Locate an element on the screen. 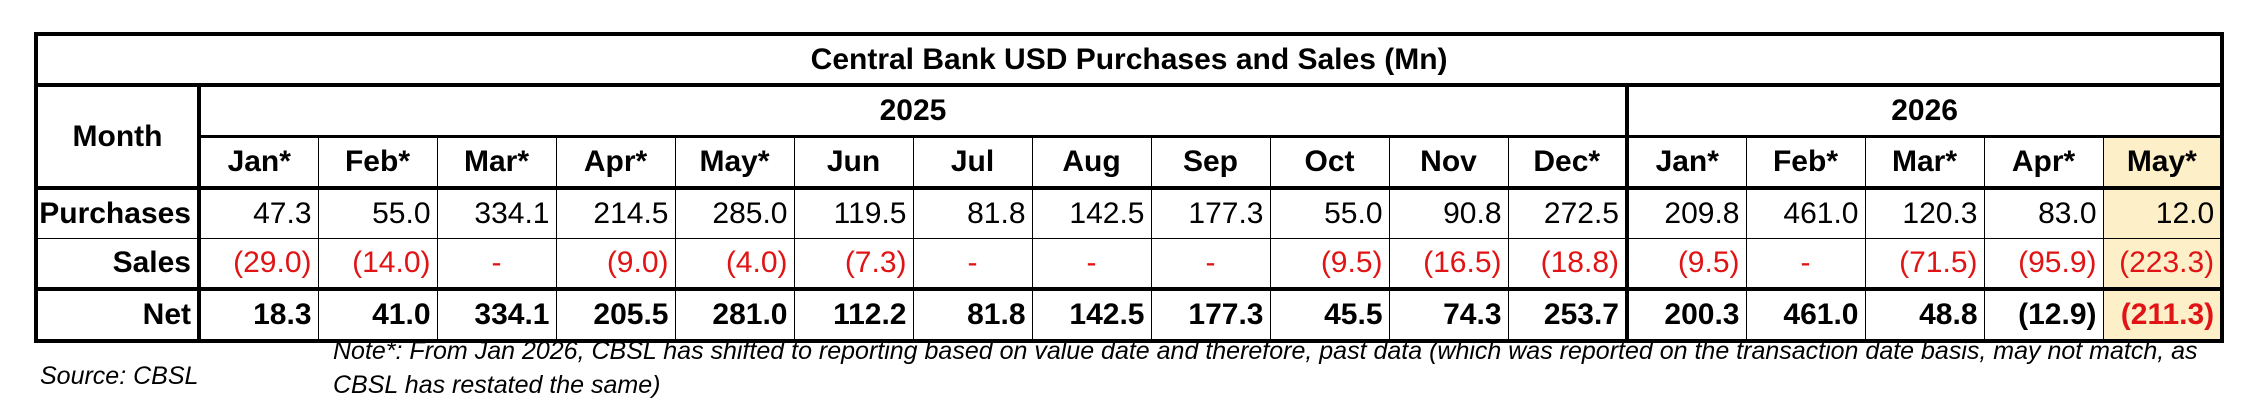  table-cell: 48.8 is located at coordinates (1924, 314).